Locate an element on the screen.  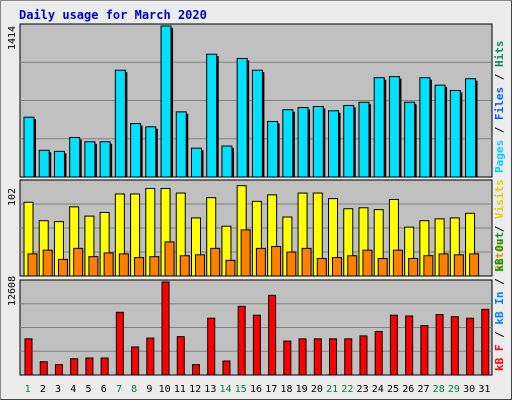
day-label-6: 6 is located at coordinates (104, 389).